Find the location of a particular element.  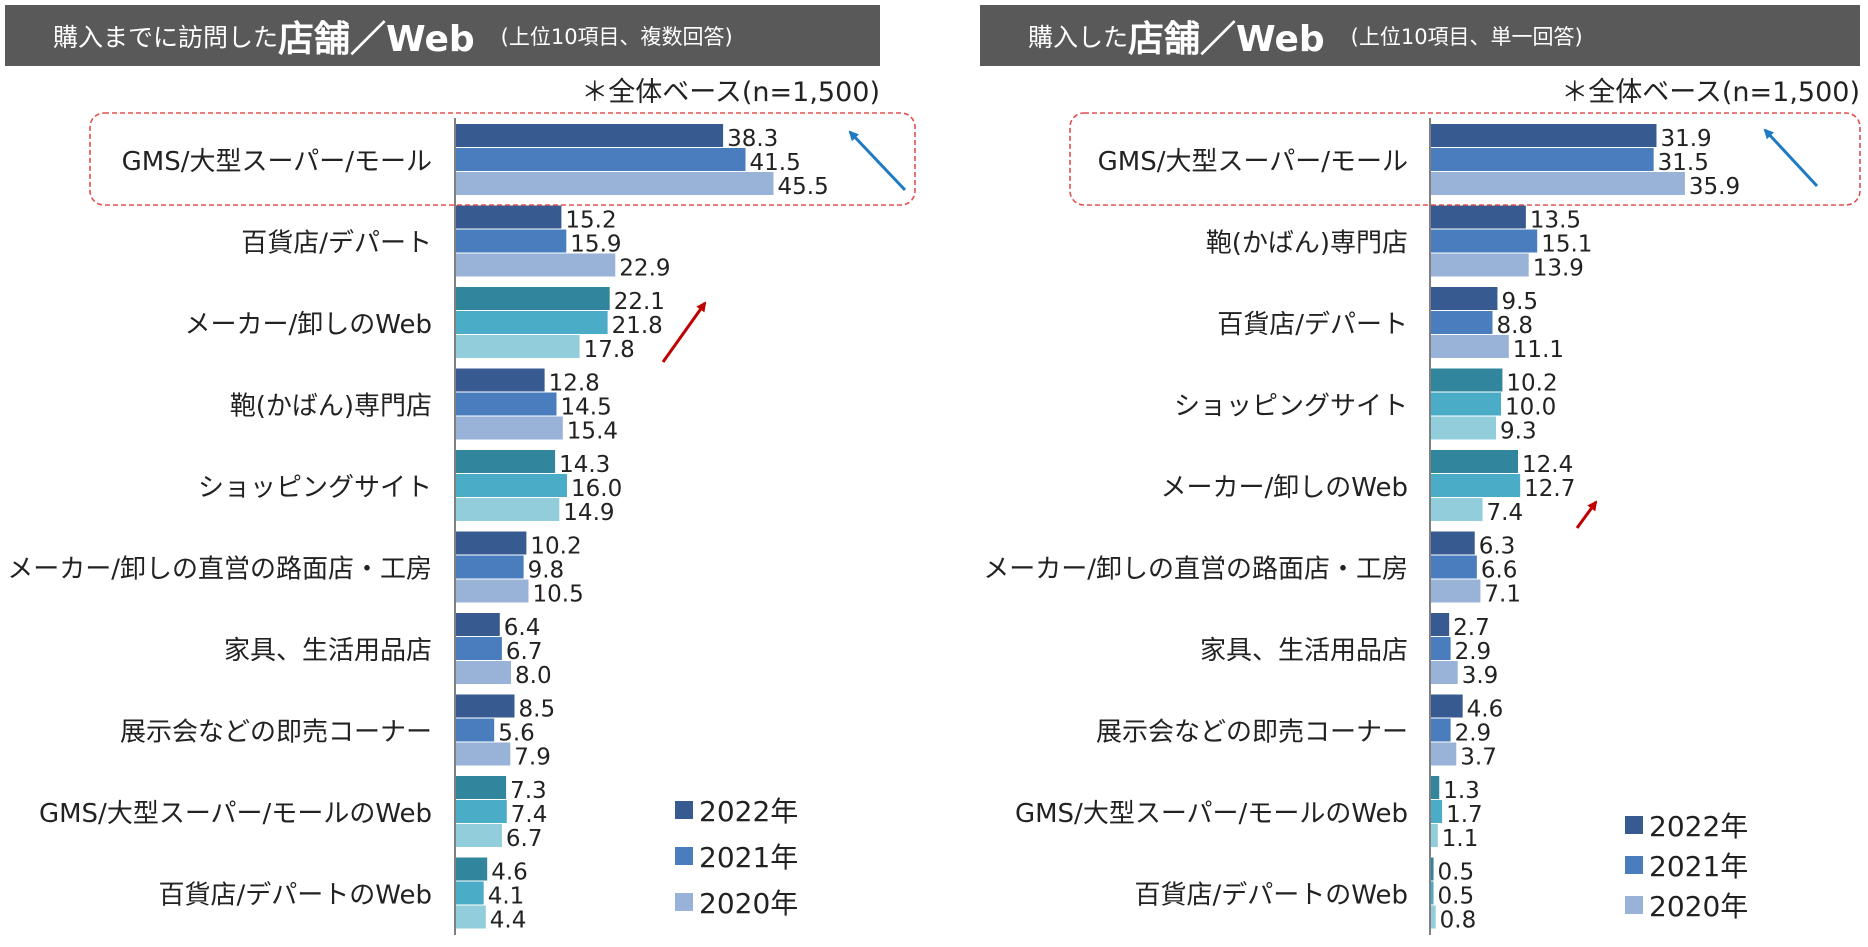

trend-arrow-up-left is located at coordinates (877, 161).